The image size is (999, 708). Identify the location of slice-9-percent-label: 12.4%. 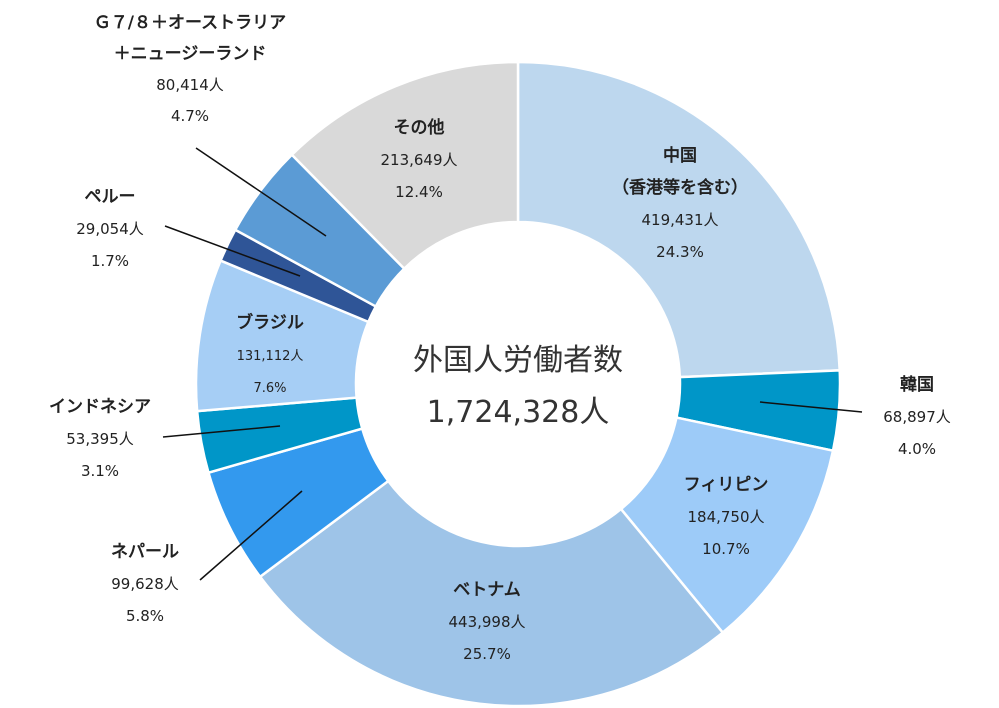
(419, 192).